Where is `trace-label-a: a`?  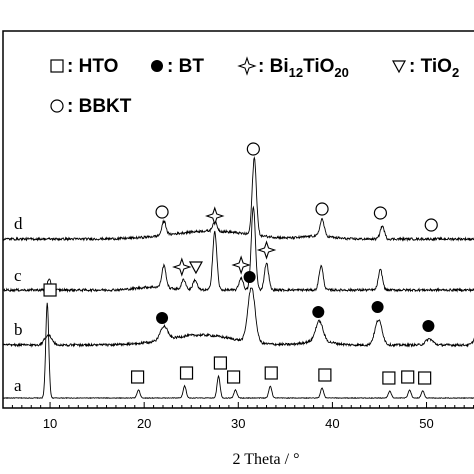 trace-label-a: a is located at coordinates (18, 385).